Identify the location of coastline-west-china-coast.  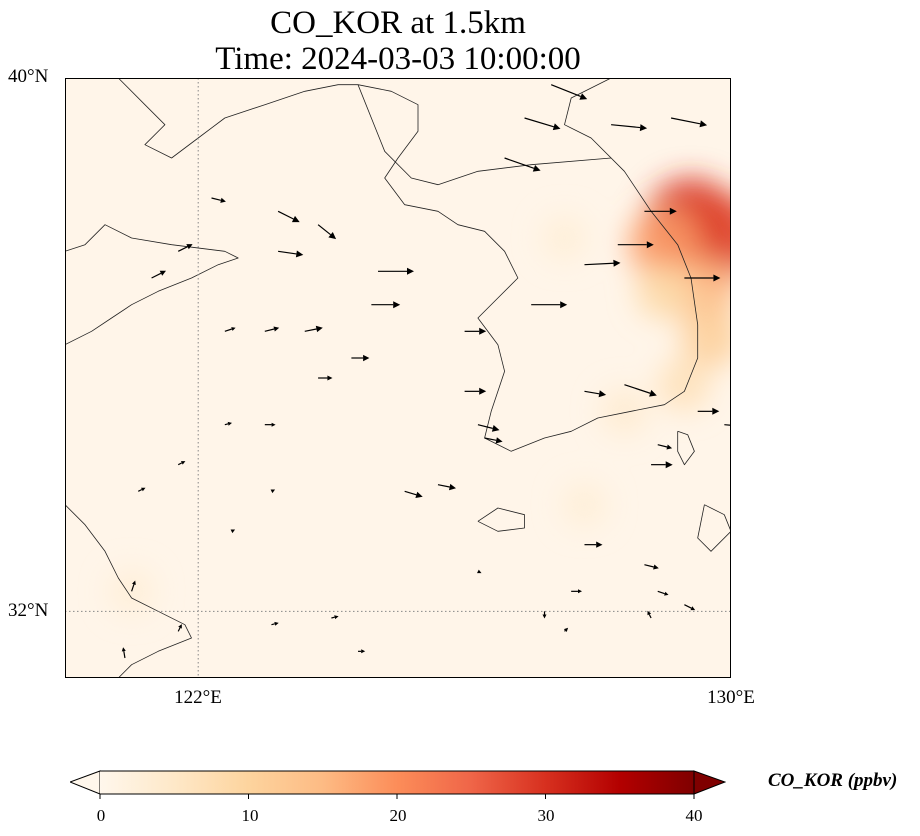
(152, 285).